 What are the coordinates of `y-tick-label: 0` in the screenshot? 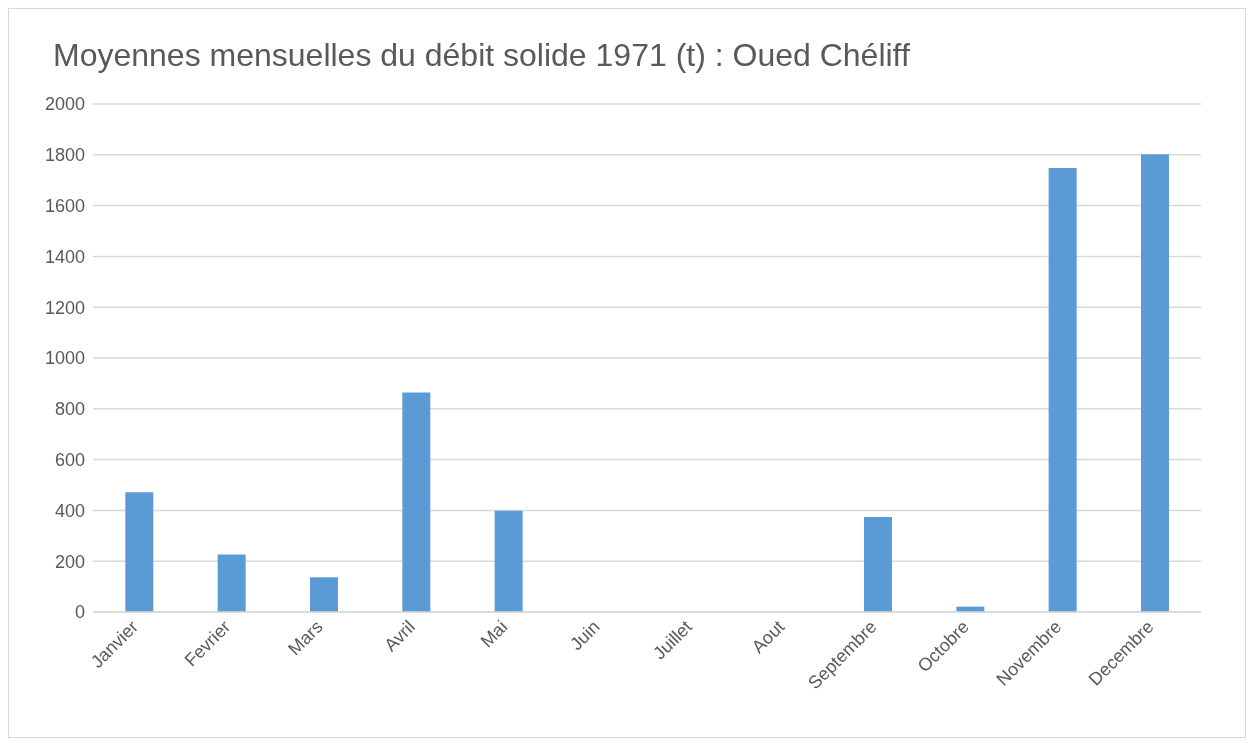 It's located at (79, 612).